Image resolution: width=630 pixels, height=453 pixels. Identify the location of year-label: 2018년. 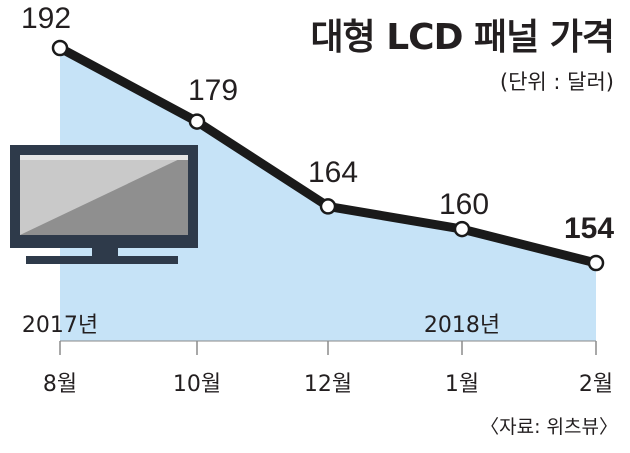
(462, 325).